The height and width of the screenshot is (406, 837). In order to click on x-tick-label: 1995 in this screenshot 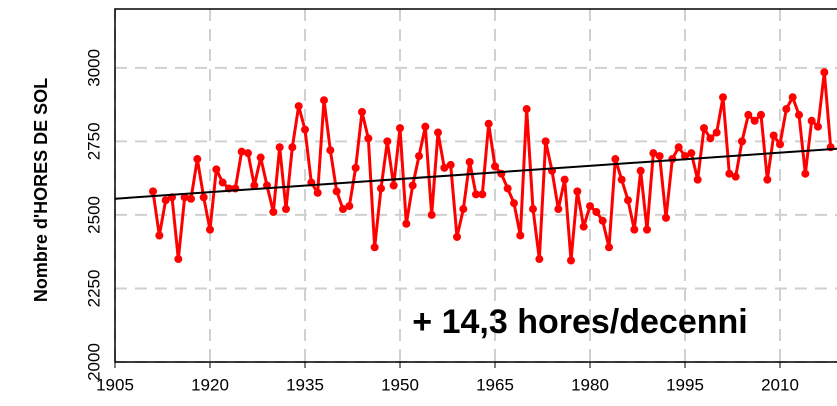, I will do `click(685, 384)`.